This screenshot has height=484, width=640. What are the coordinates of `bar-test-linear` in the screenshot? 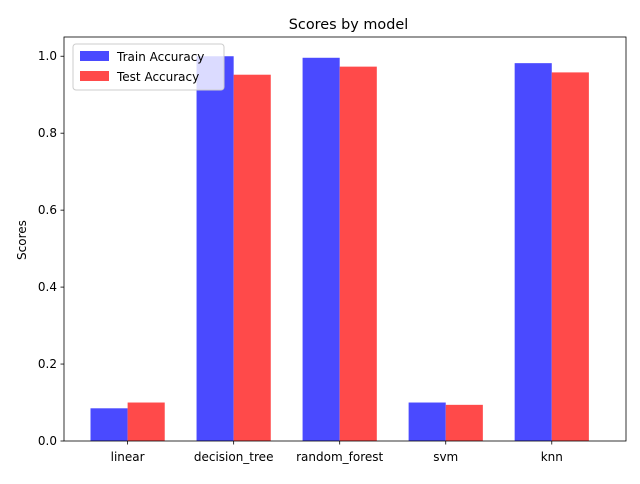 It's located at (146, 421).